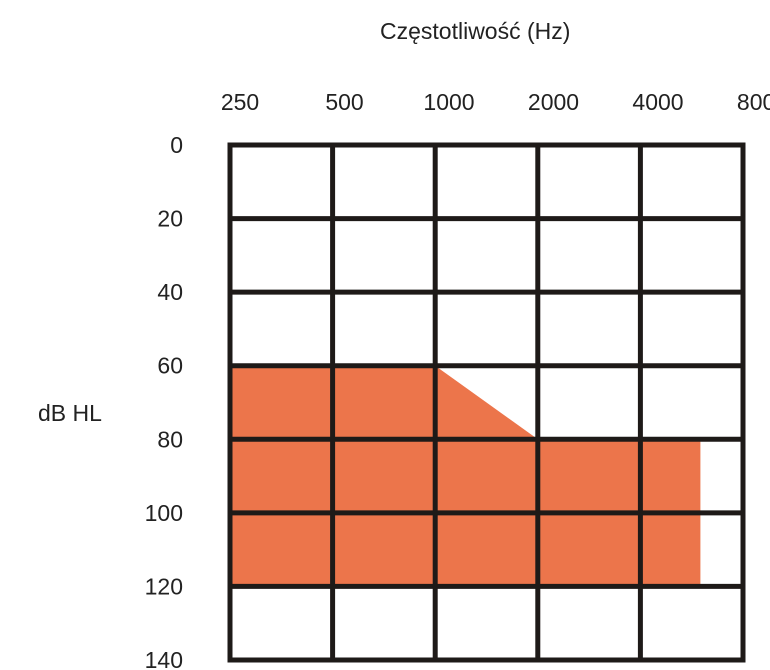  What do you see at coordinates (448, 102) in the screenshot?
I see `x-tick-label: 1000` at bounding box center [448, 102].